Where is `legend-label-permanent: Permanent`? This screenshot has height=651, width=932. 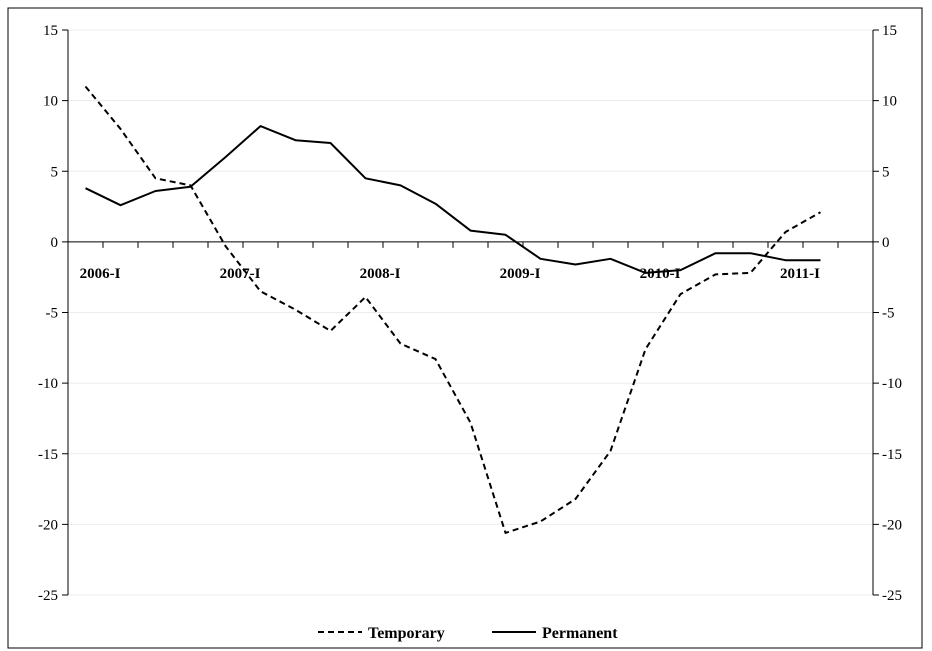
legend-label-permanent: Permanent is located at coordinates (580, 633).